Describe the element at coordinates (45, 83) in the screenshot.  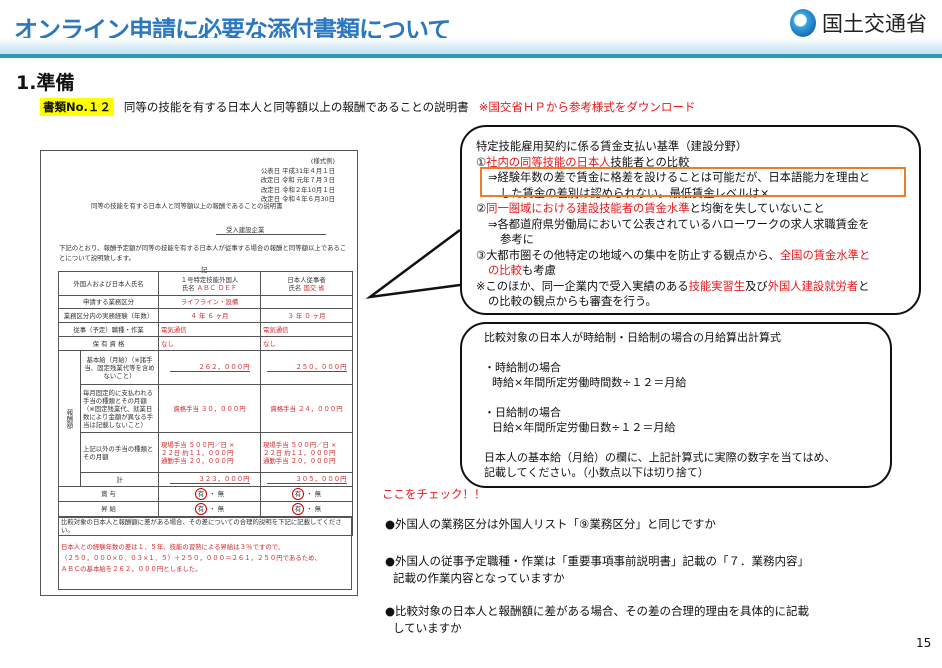
I see `section-heading: 1.準備` at that location.